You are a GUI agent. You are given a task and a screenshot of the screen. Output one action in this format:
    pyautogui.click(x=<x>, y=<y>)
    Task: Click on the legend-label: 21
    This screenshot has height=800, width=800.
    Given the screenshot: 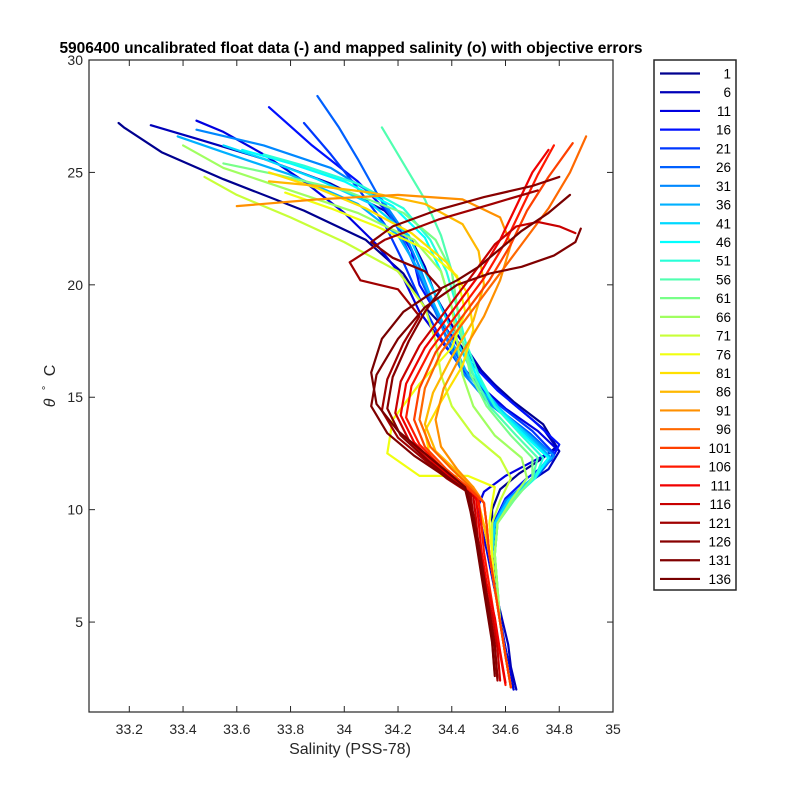 What is the action you would take?
    pyautogui.click(x=723, y=148)
    